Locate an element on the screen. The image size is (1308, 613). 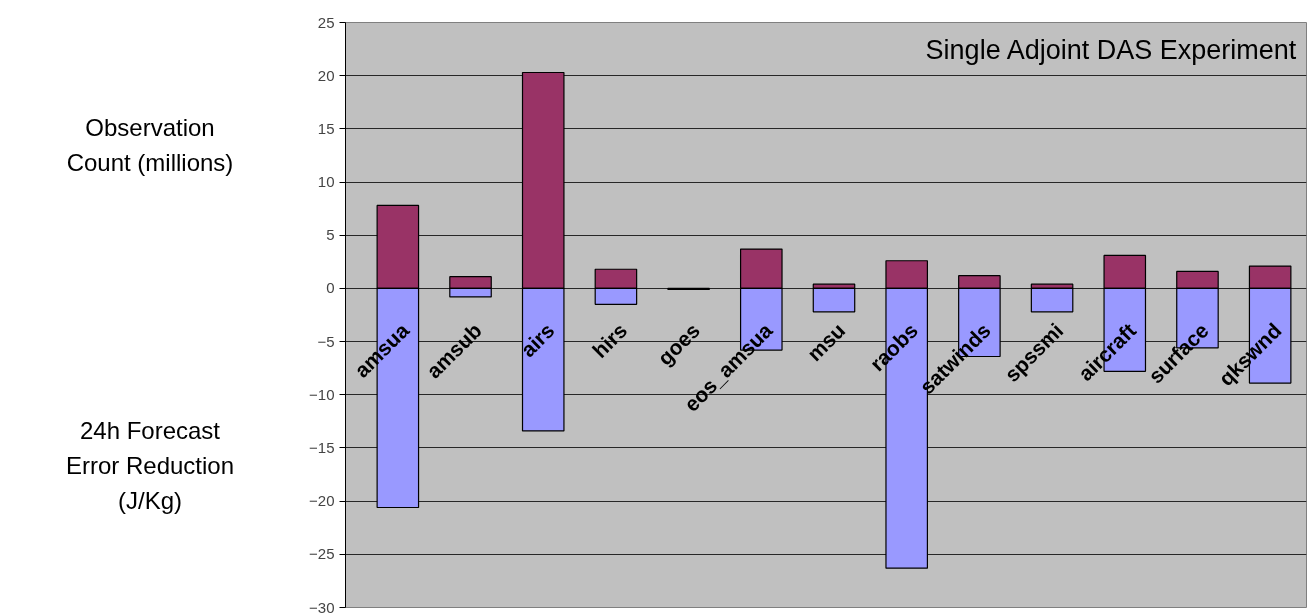
y-tick-label: 15 is located at coordinates (326, 128).